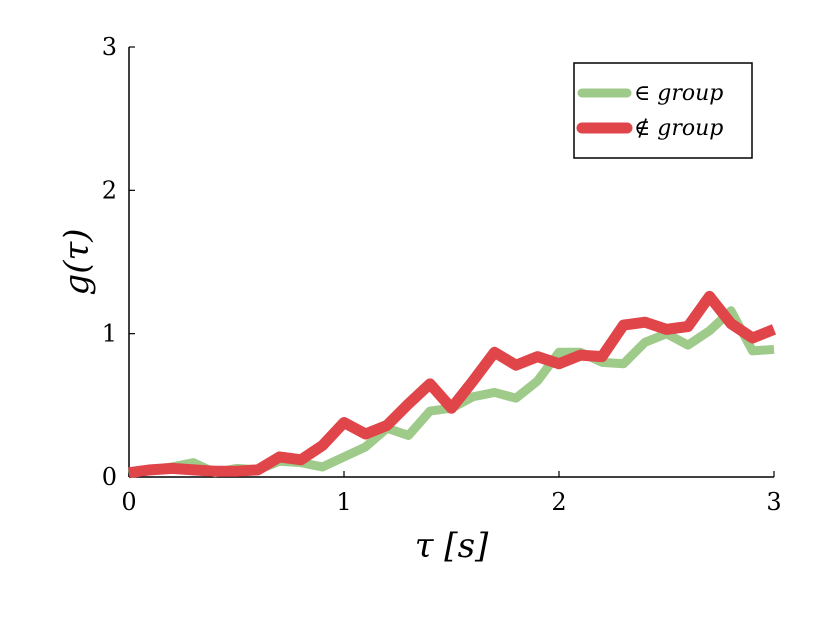  What do you see at coordinates (77, 261) in the screenshot?
I see `y-axis-label: g(τ)` at bounding box center [77, 261].